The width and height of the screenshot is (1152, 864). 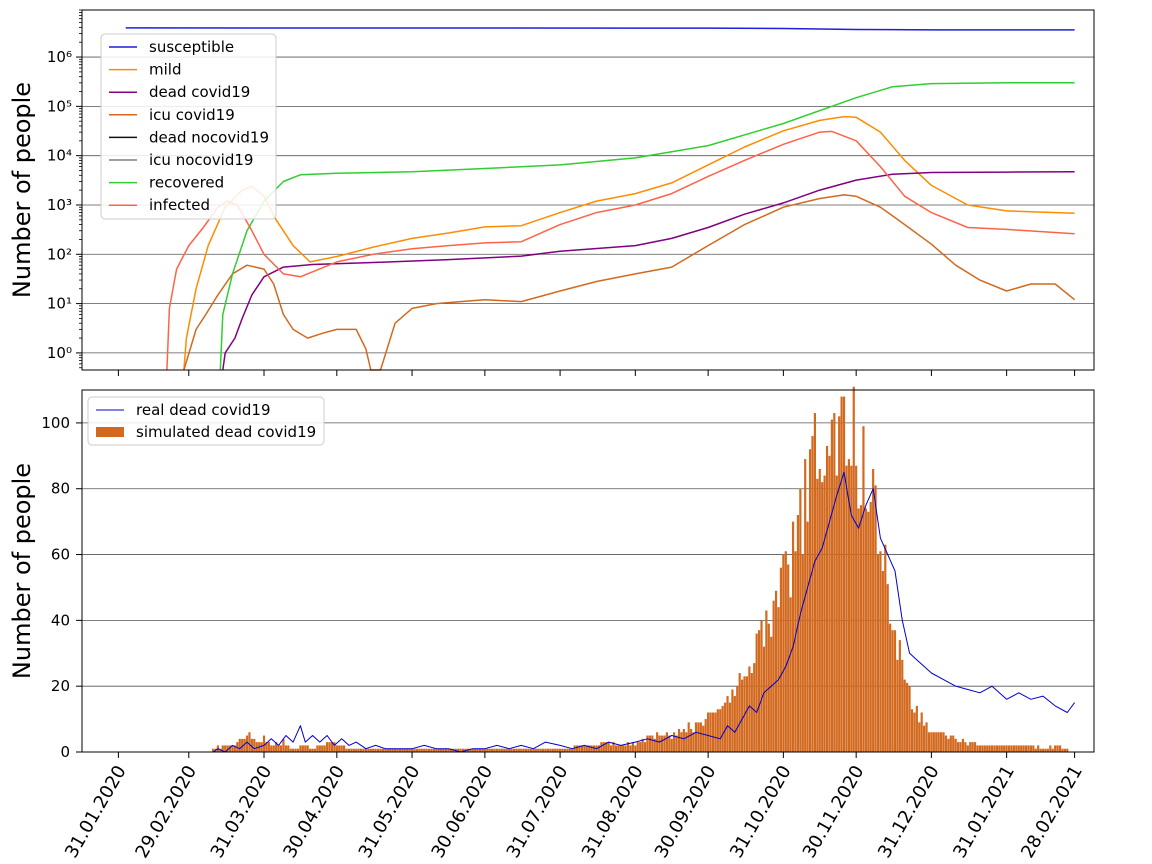 What do you see at coordinates (192, 115) in the screenshot?
I see `legend-label: icu covid19` at bounding box center [192, 115].